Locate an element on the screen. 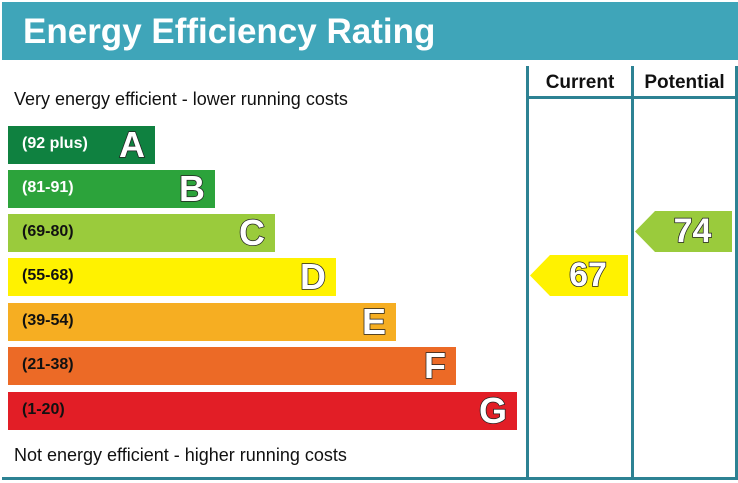  potential-rating-value: 74 is located at coordinates (692, 231).